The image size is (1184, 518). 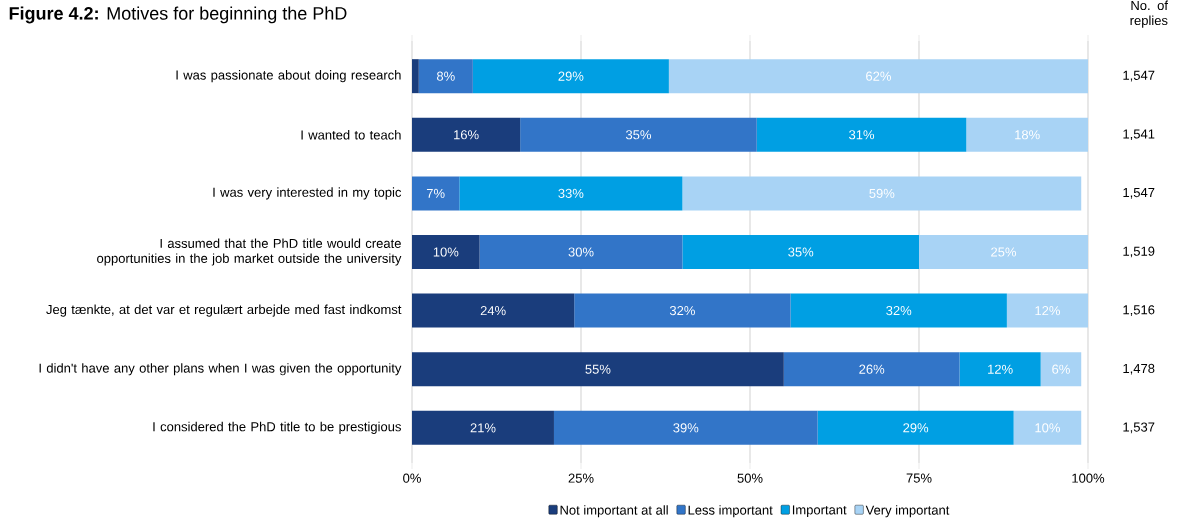 What do you see at coordinates (614, 511) in the screenshot?
I see `legend-label: Not important at all` at bounding box center [614, 511].